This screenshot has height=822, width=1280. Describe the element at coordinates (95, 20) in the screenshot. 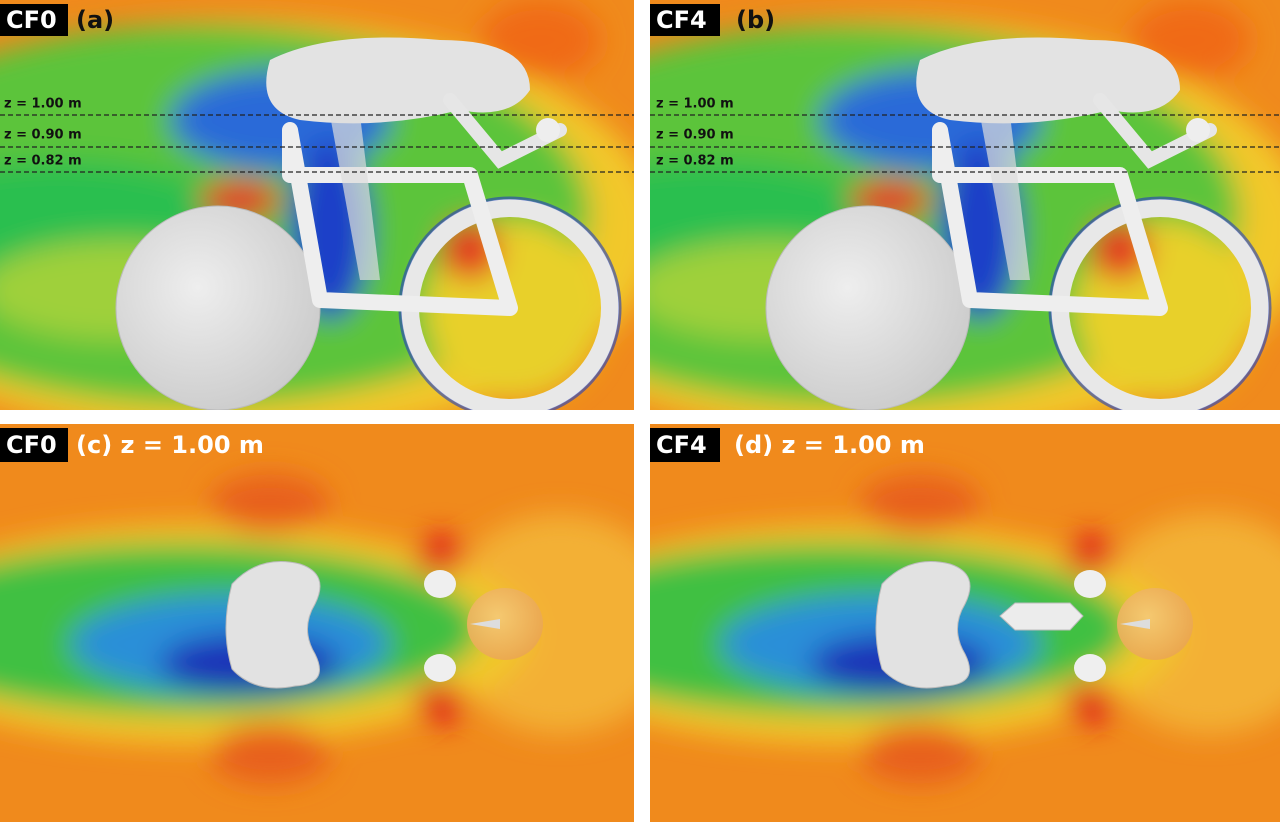

I see `panel-caption: (a)` at that location.